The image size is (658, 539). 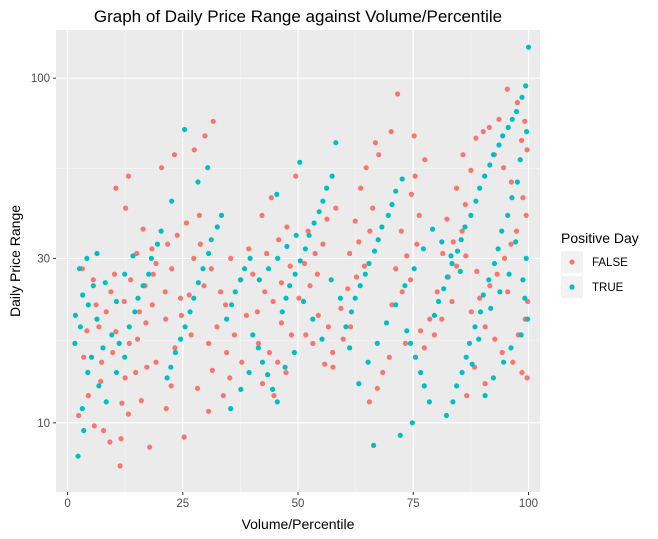 I want to click on legend-label-true: TRUE, so click(x=608, y=288).